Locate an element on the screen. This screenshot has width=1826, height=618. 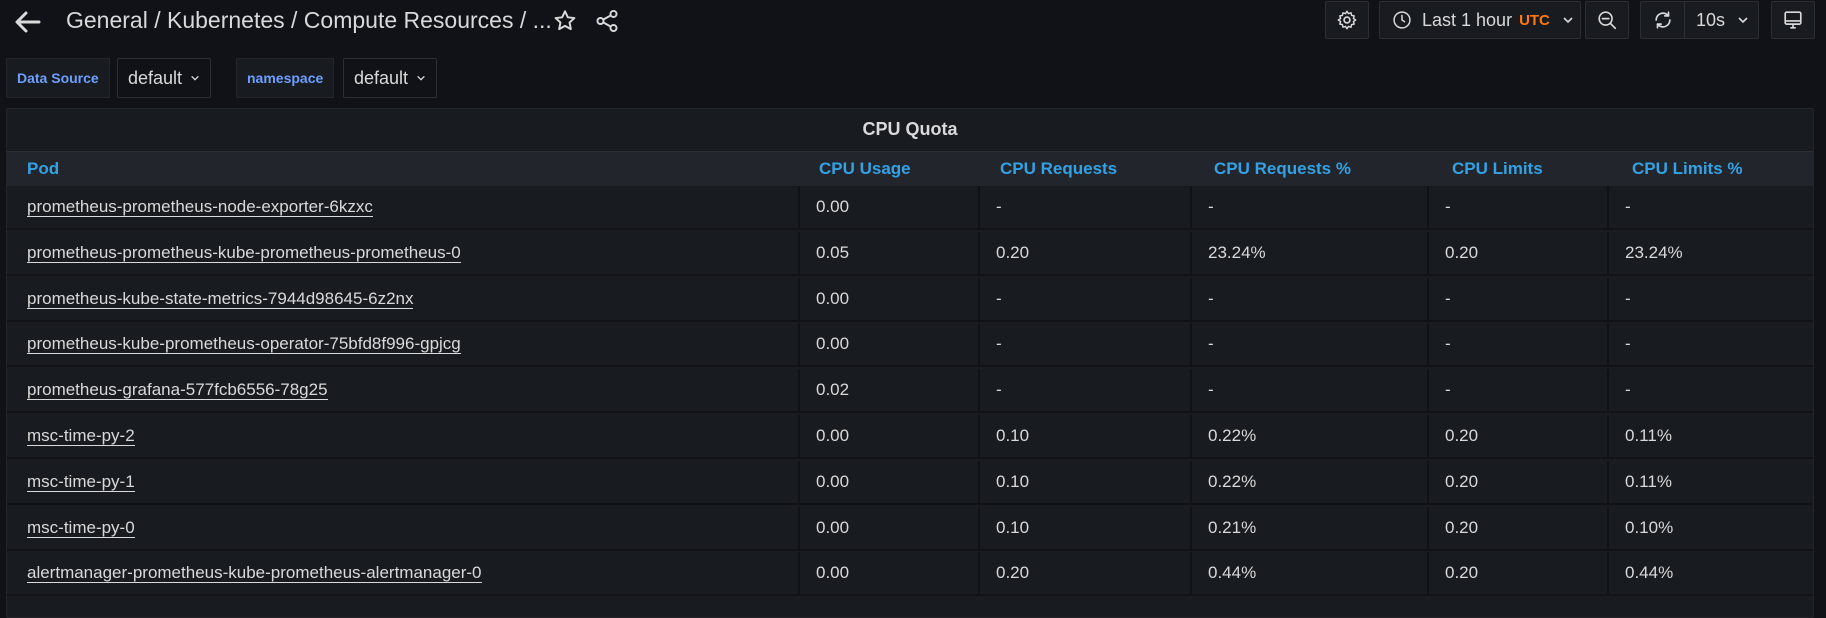
panel-title: CPU Quota is located at coordinates (910, 129).